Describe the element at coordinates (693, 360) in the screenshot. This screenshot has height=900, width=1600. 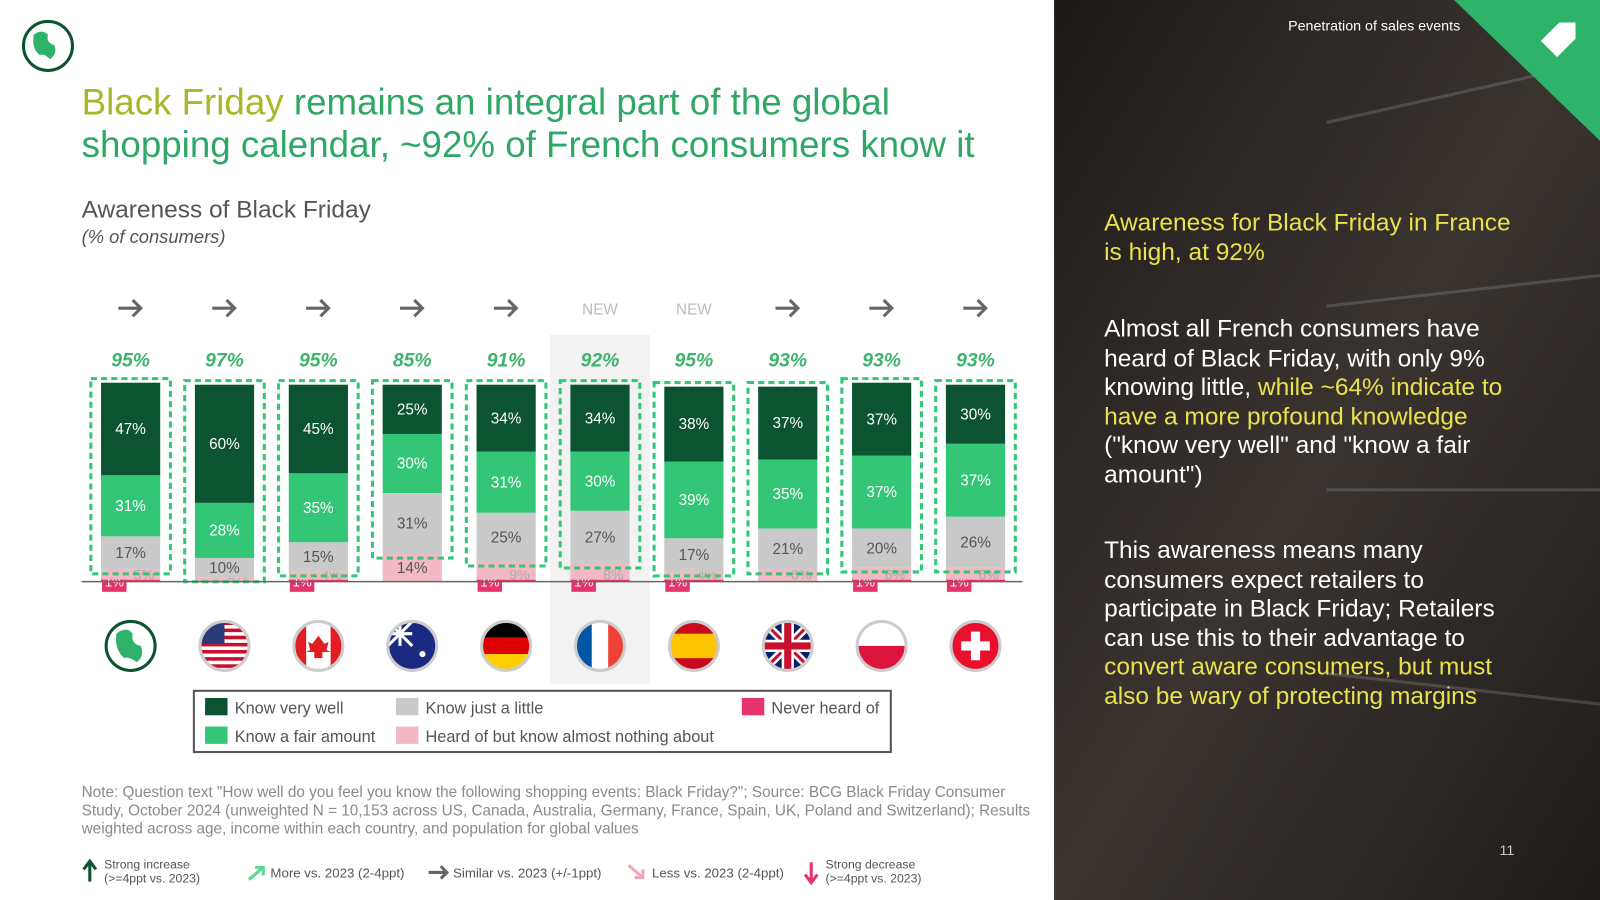
I see `total-label: 95%` at that location.